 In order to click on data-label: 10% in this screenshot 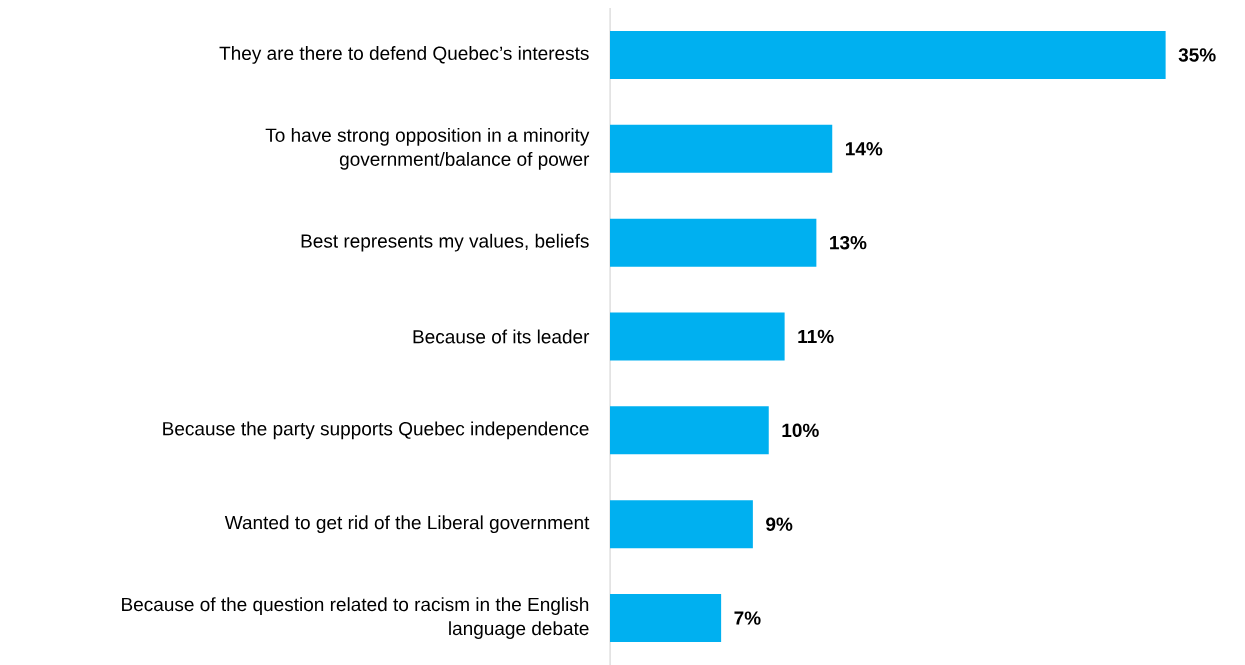, I will do `click(800, 430)`.